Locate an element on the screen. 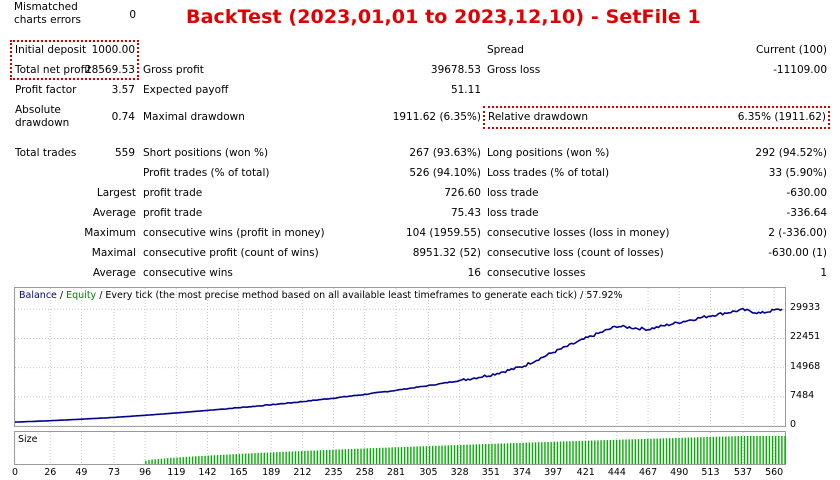 Image resolution: width=840 pixels, height=480 pixels. y-axis-tick-label: 7484 is located at coordinates (802, 395).